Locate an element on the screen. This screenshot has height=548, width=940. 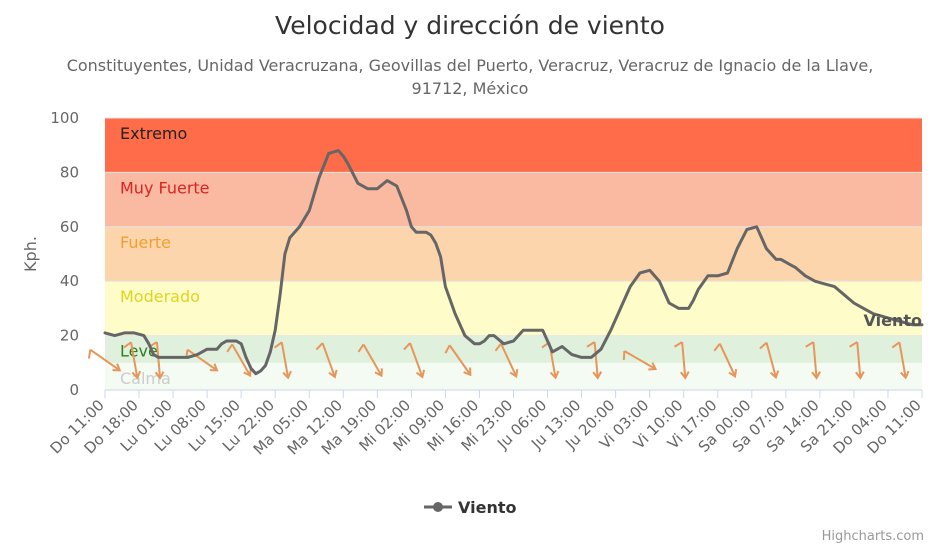
band-label-2: Moderado is located at coordinates (160, 296).